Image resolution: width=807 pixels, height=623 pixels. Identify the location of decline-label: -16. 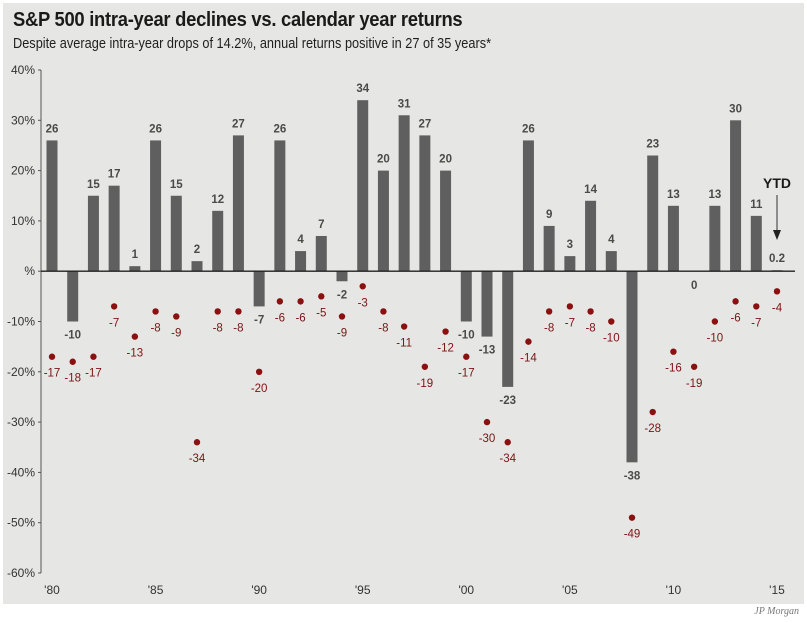
(673, 369).